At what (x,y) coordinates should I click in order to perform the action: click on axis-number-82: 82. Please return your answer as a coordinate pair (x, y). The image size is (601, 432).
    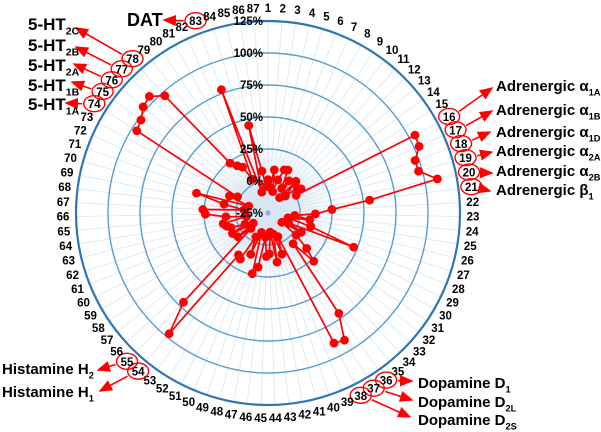
    Looking at the image, I should click on (182, 28).